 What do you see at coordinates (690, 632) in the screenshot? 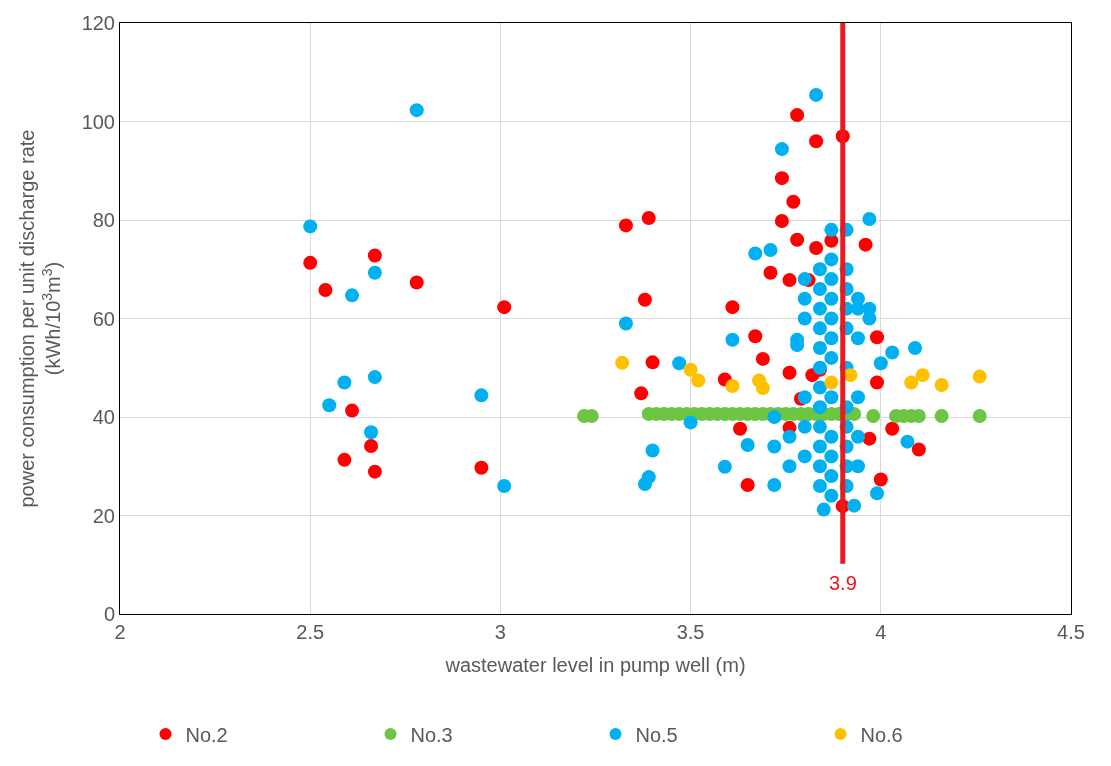
I see `x-tick-label: 3.5` at bounding box center [690, 632].